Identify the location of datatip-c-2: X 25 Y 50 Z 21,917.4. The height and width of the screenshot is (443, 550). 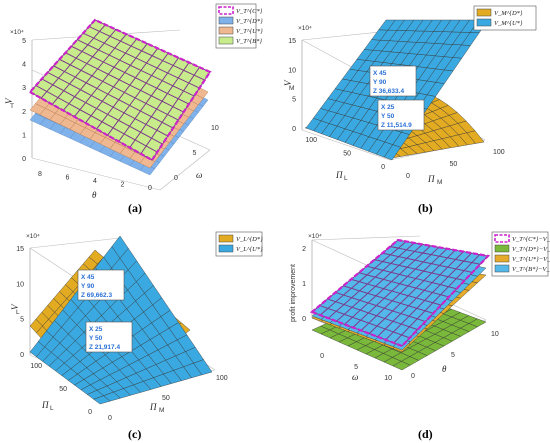
(109, 337).